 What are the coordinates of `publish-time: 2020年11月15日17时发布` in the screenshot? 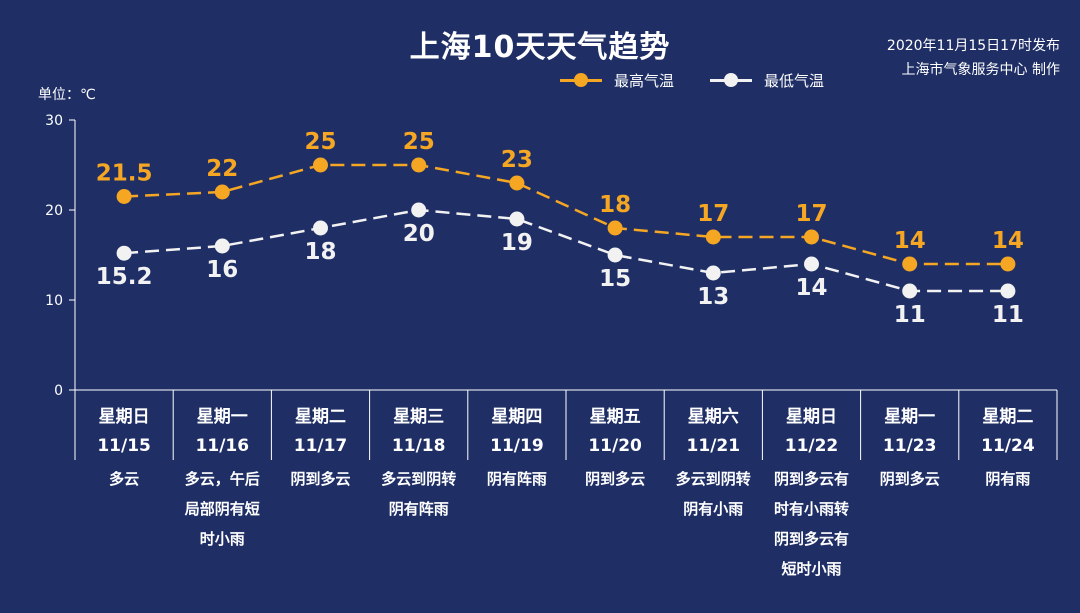 It's located at (973, 46).